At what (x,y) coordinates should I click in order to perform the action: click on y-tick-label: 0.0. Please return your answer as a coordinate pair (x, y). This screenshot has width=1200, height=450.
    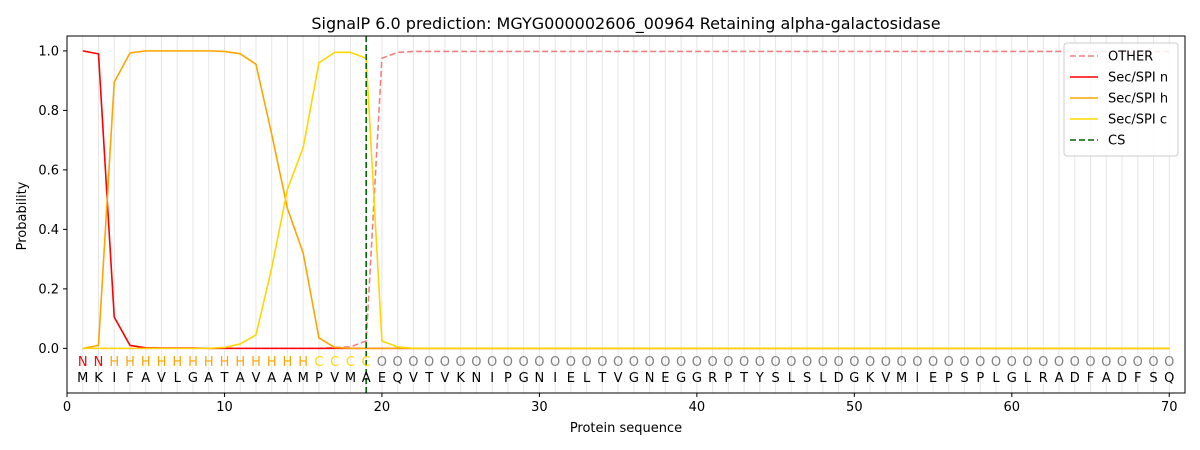
    Looking at the image, I should click on (48, 349).